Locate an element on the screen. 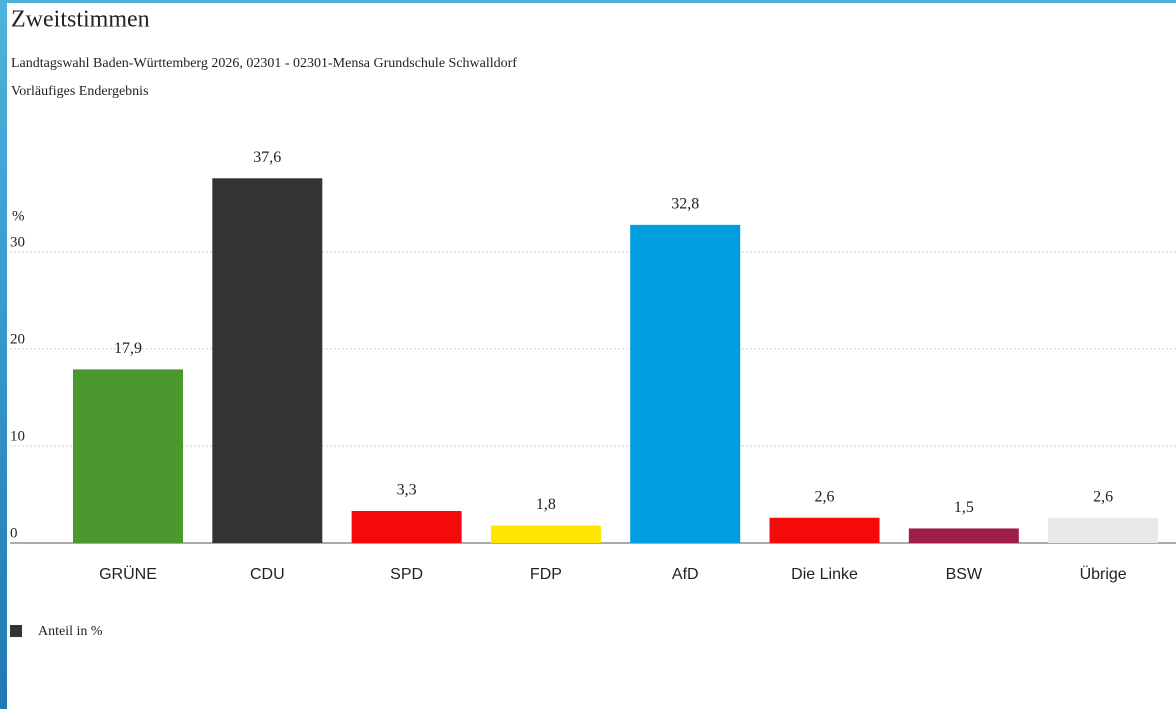 Image resolution: width=1176 pixels, height=709 pixels. value-label: 37,6 is located at coordinates (267, 157).